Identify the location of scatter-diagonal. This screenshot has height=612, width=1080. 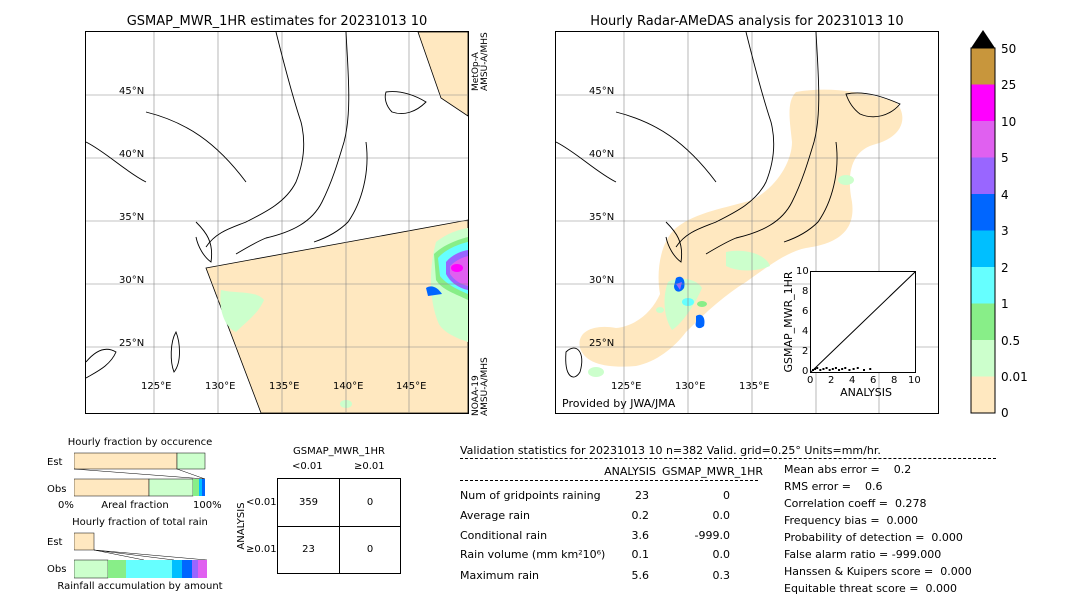
(863, 322).